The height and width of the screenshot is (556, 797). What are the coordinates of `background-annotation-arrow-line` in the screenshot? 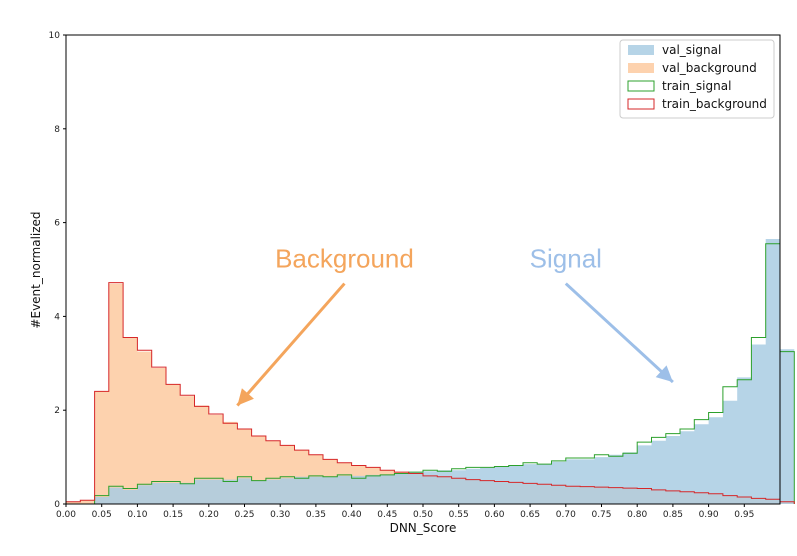 It's located at (291, 344).